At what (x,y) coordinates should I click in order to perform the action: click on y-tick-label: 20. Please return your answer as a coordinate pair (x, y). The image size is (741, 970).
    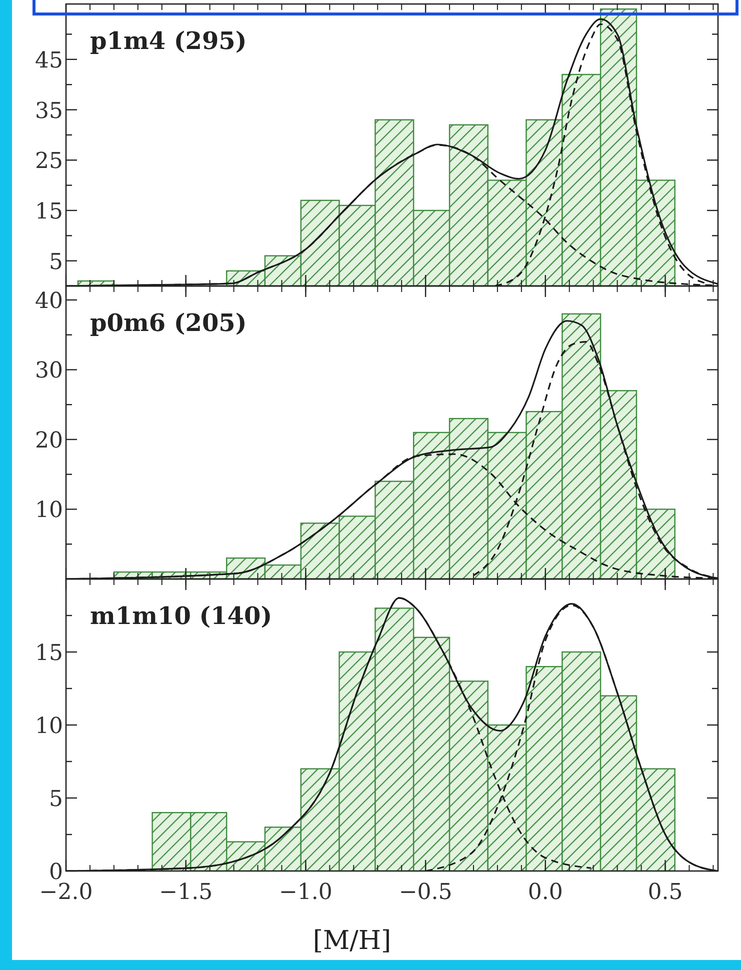
    Looking at the image, I should click on (49, 441).